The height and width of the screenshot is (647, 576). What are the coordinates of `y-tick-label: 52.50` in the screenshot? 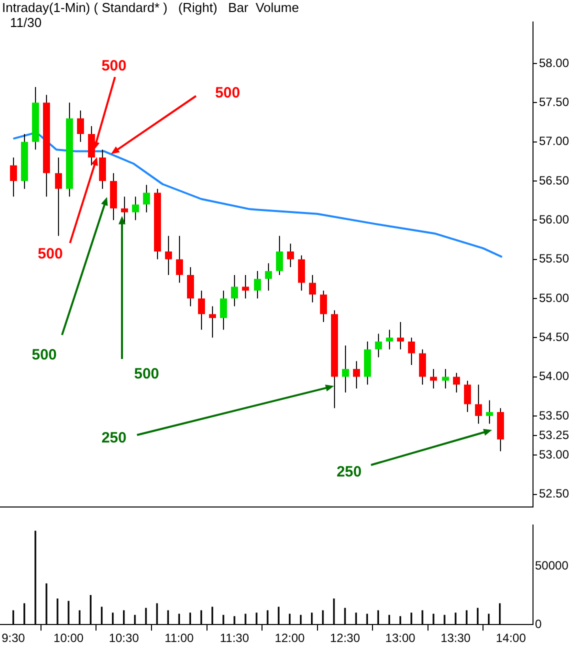 It's located at (554, 493).